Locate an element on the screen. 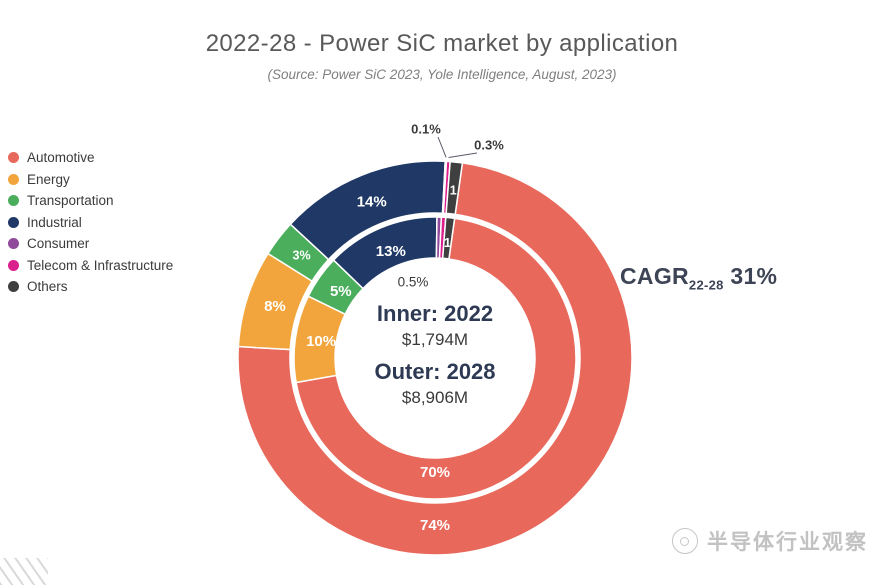  legend-item-energy: Energy is located at coordinates (90, 179).